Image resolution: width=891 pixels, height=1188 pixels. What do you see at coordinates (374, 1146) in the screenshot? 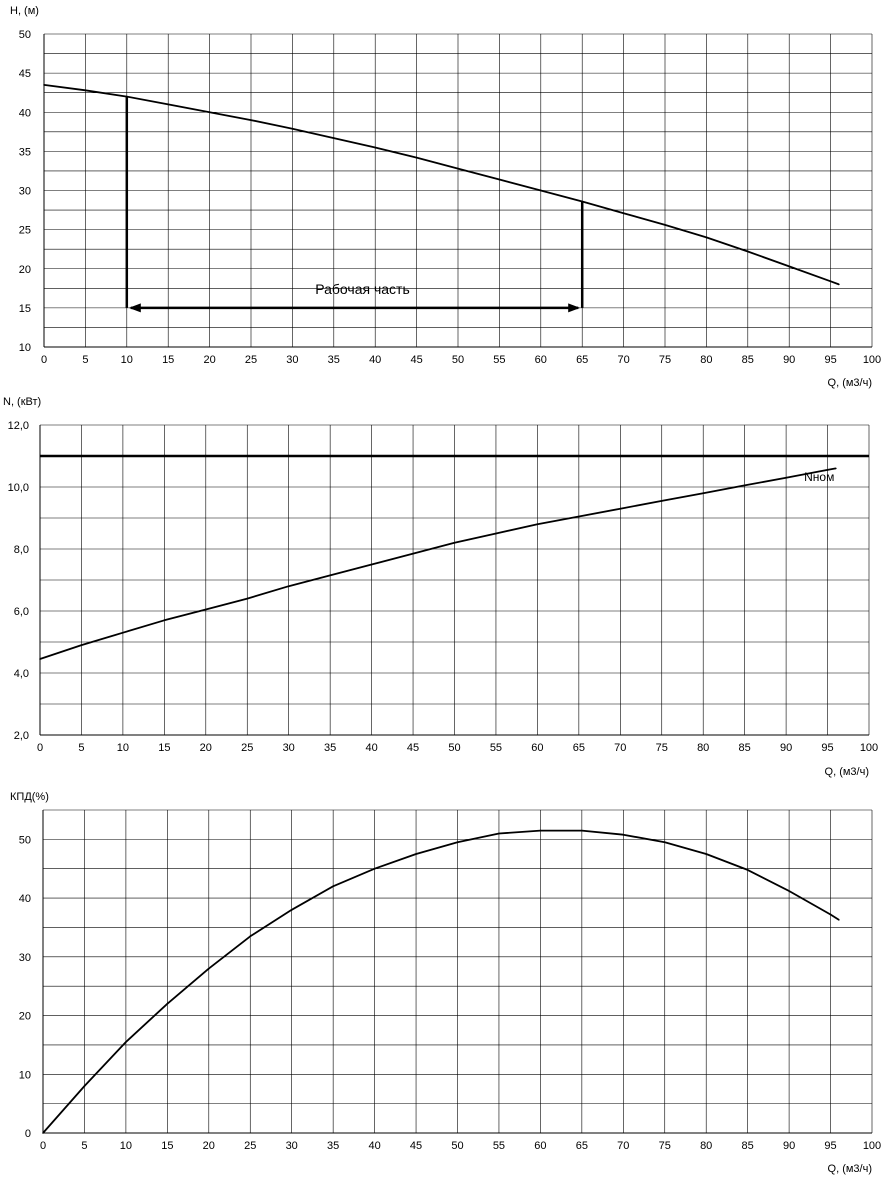
I see `x-tick-label: 40` at bounding box center [374, 1146].